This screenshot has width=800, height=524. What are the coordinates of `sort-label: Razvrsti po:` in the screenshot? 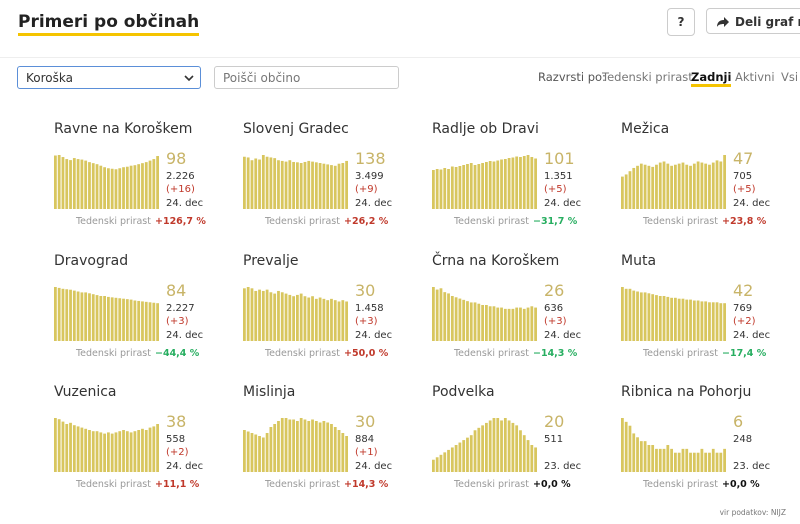 It's located at (572, 77).